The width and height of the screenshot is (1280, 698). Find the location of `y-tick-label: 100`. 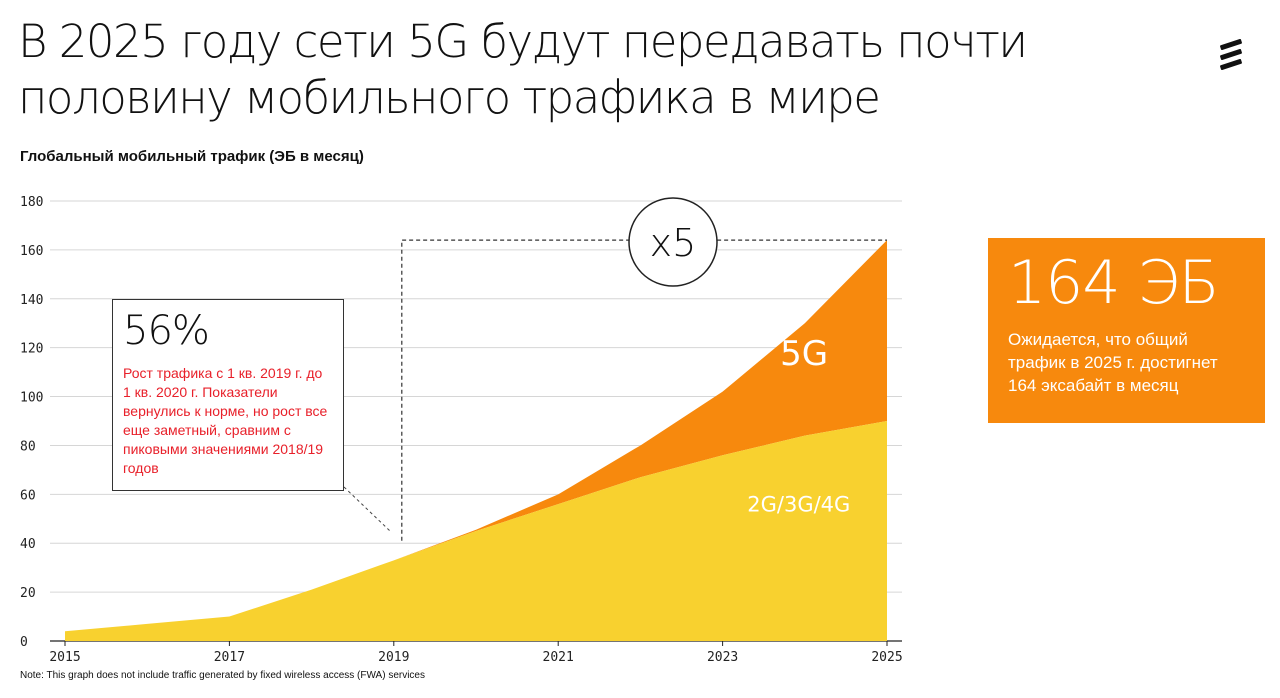

y-tick-label: 100 is located at coordinates (31, 398).